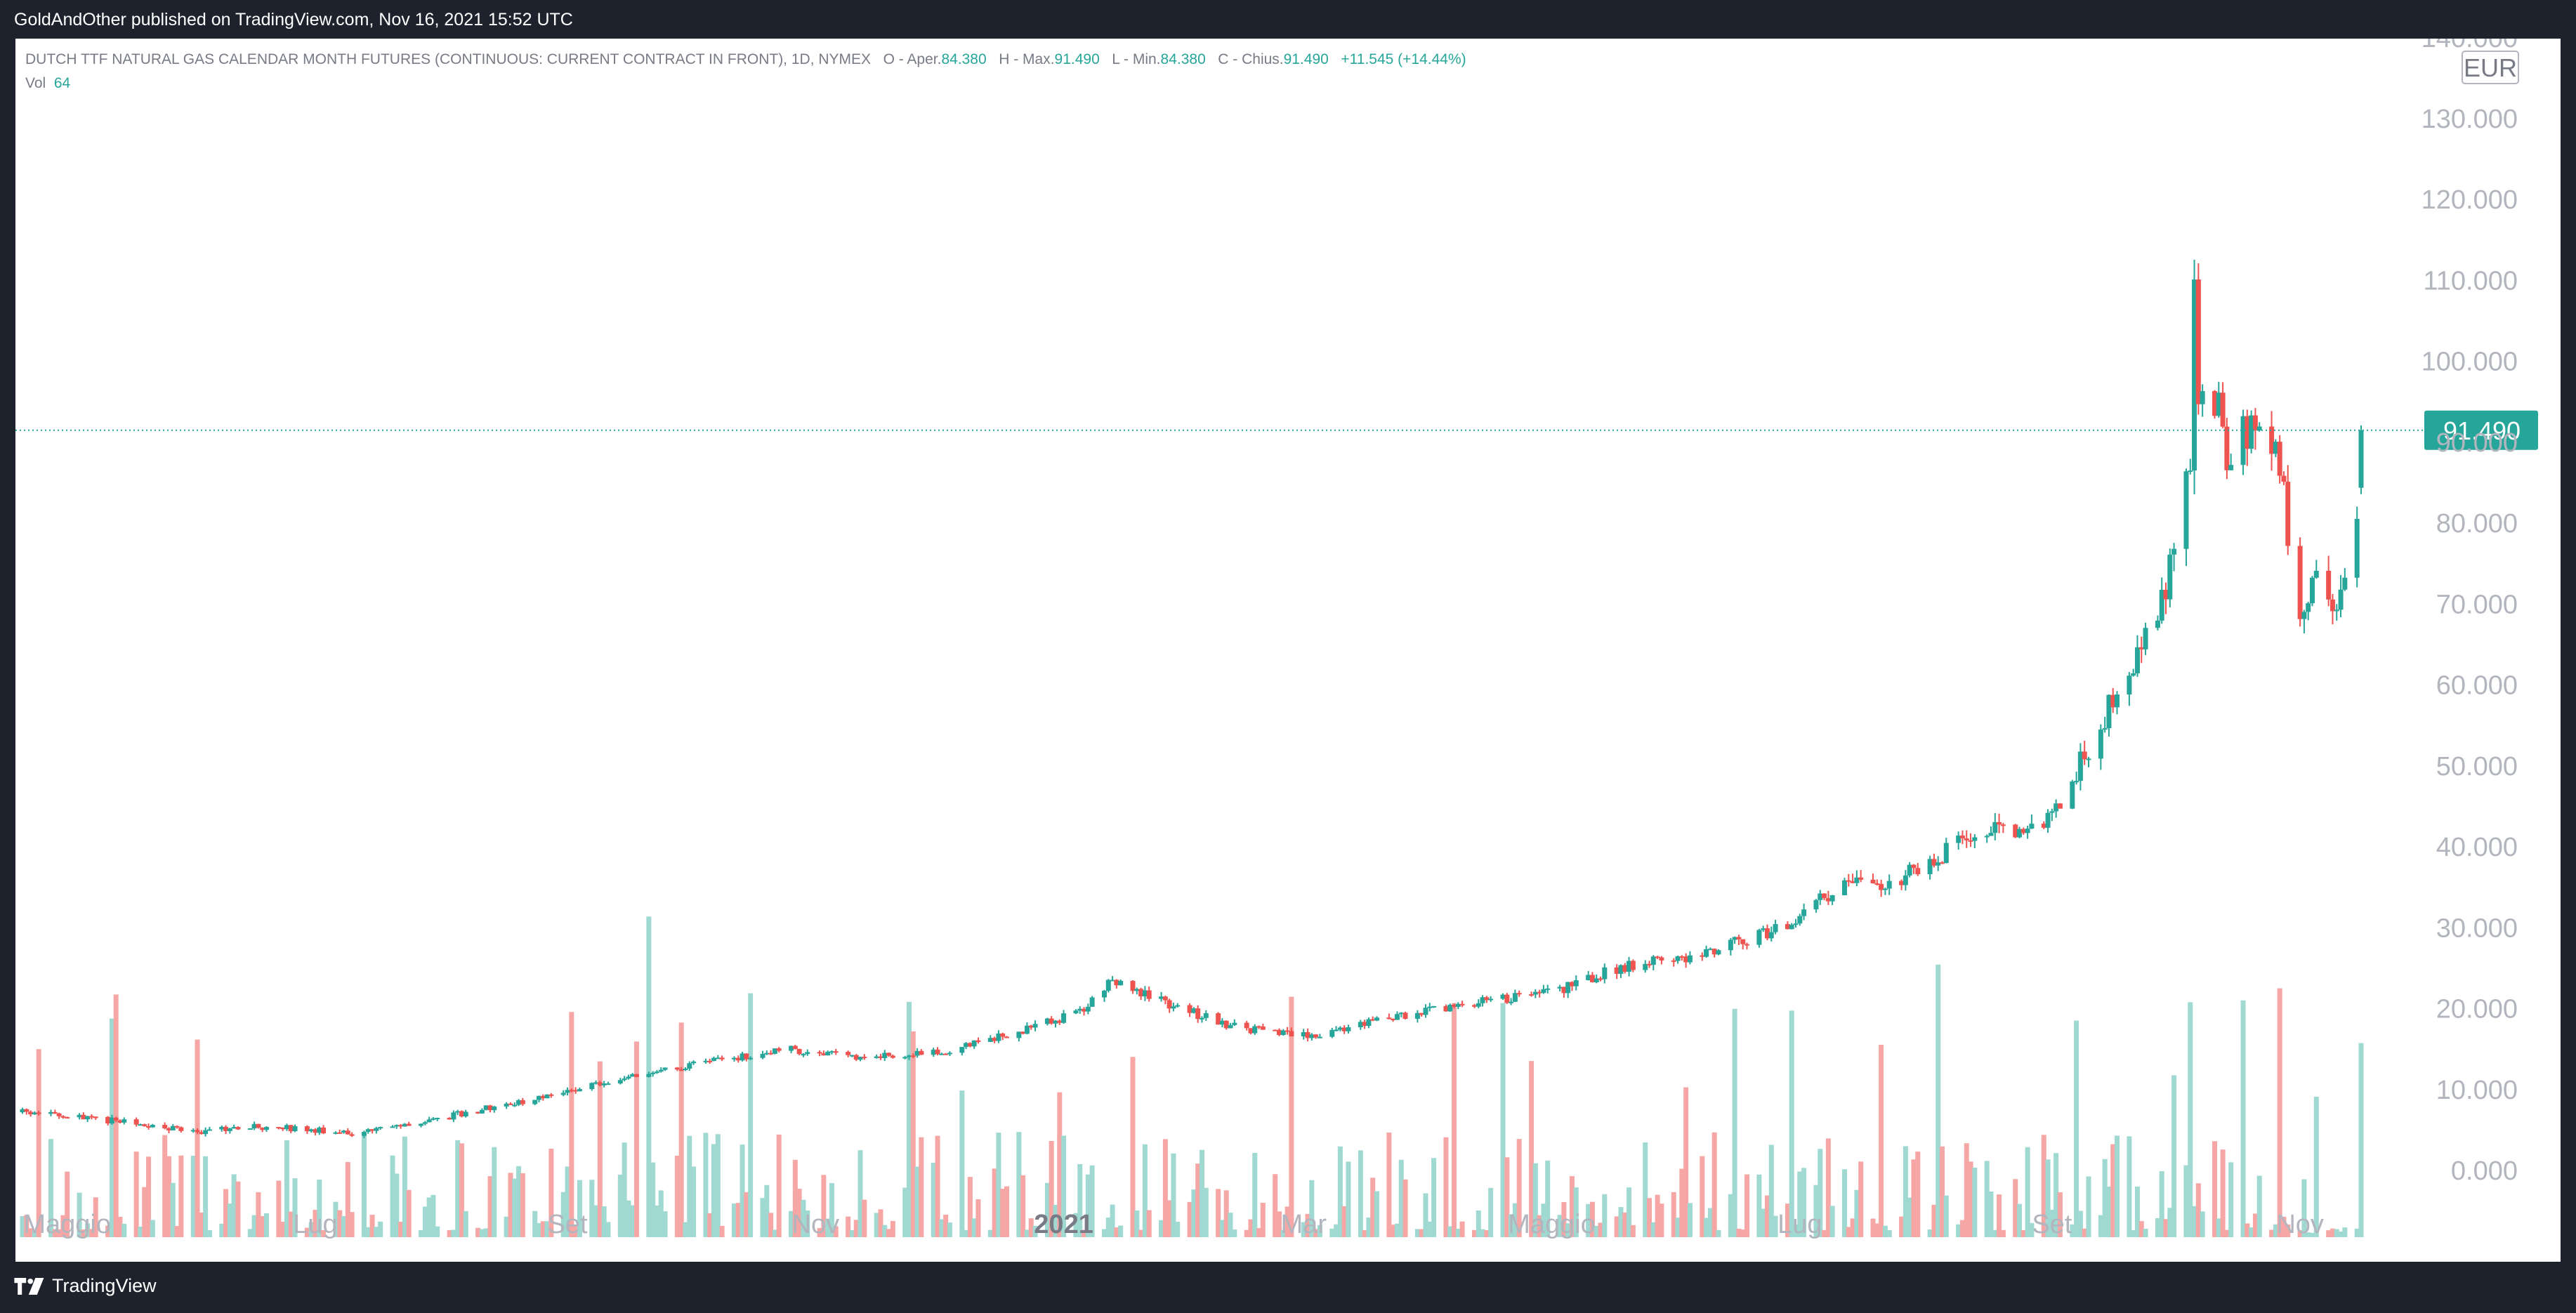 Image resolution: width=2576 pixels, height=1313 pixels. What do you see at coordinates (85, 1286) in the screenshot?
I see `tradingview-brand: TradingView` at bounding box center [85, 1286].